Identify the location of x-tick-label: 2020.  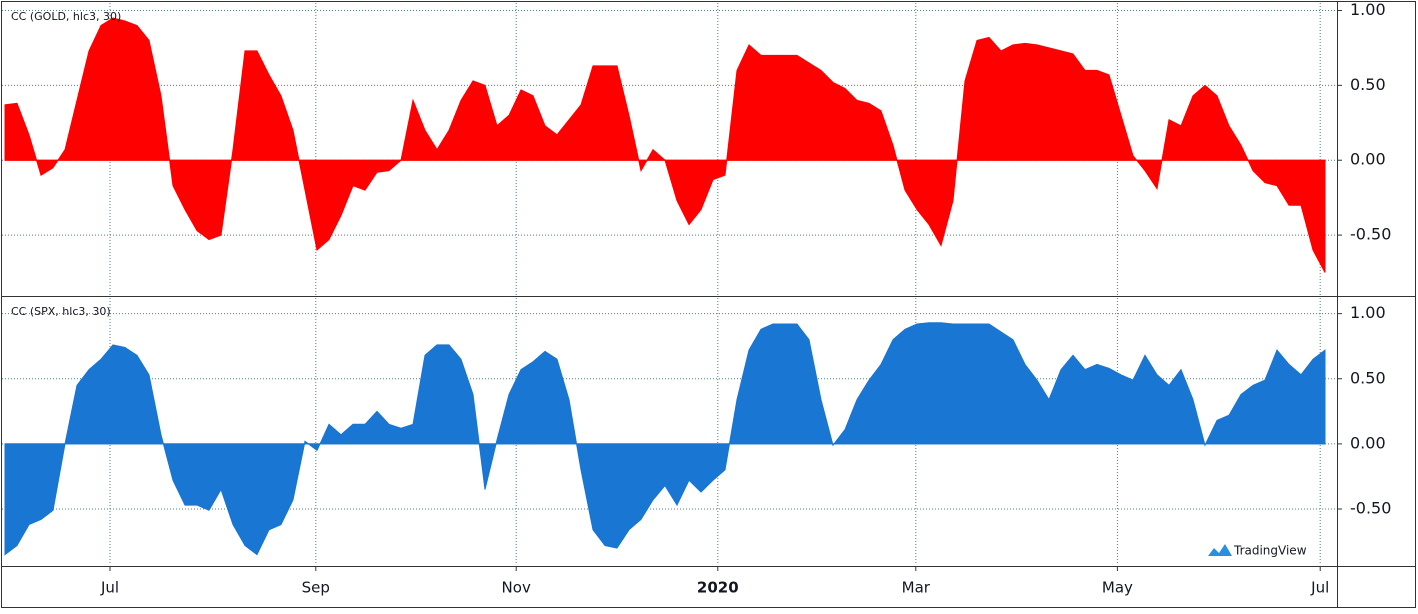
(718, 588).